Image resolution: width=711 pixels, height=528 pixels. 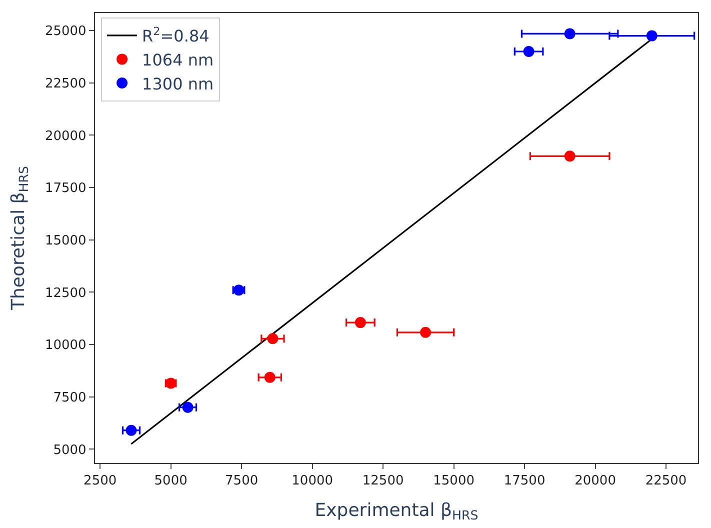 I want to click on y-tick-label: 15000, so click(x=65, y=240).